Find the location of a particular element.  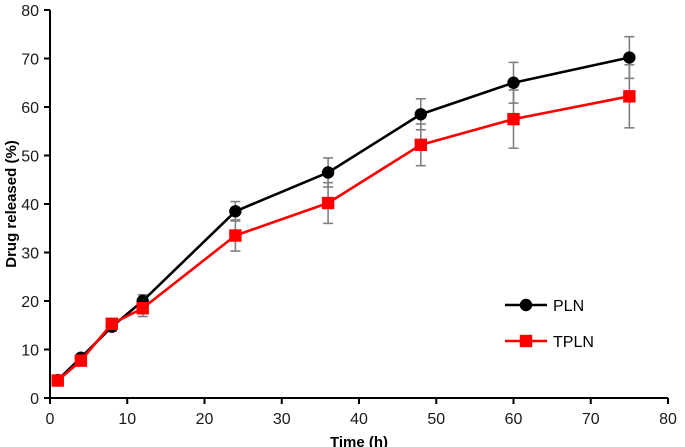

x-tick-label: 40 is located at coordinates (359, 419).